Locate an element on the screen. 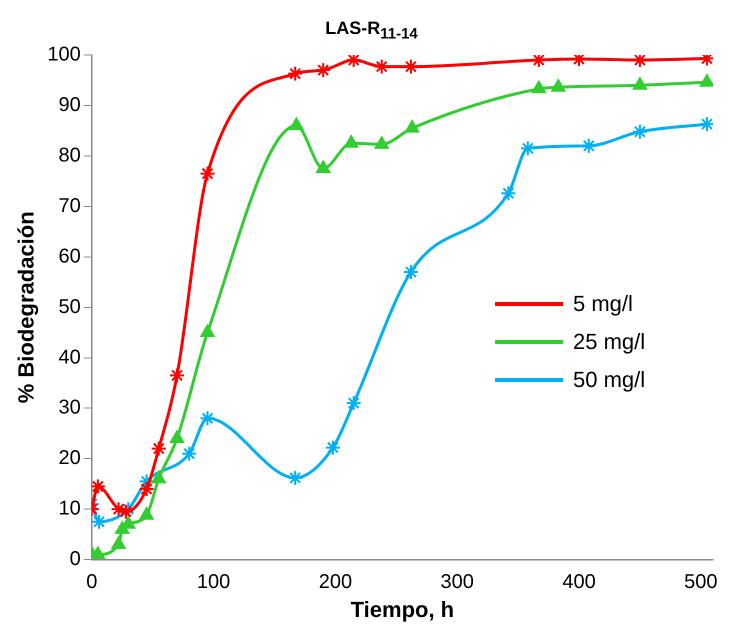 This screenshot has width=743, height=629. legend-label: 5 mg/l is located at coordinates (603, 304).